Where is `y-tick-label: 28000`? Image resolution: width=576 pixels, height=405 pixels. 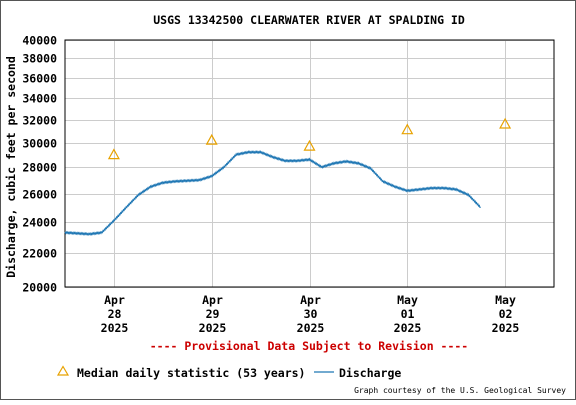 y-tick-label: 28000 is located at coordinates (39, 168).